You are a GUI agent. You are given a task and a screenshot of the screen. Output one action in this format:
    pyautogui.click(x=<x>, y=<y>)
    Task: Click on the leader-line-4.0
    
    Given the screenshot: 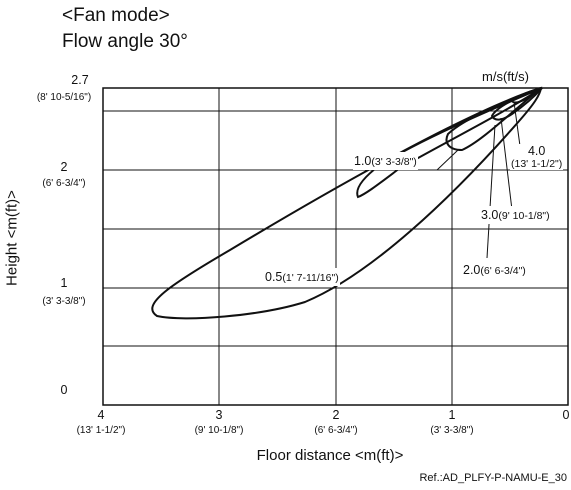 What is the action you would take?
    pyautogui.click(x=517, y=124)
    